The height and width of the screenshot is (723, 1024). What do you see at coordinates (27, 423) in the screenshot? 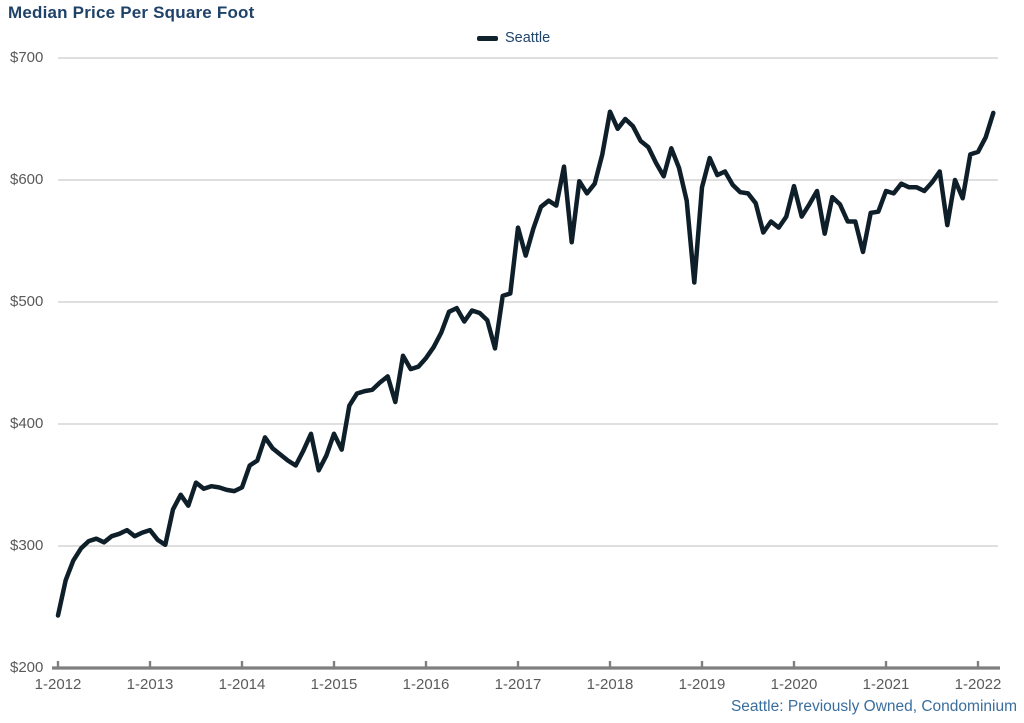
I see `y-tick-label-$400: $400` at bounding box center [27, 423].